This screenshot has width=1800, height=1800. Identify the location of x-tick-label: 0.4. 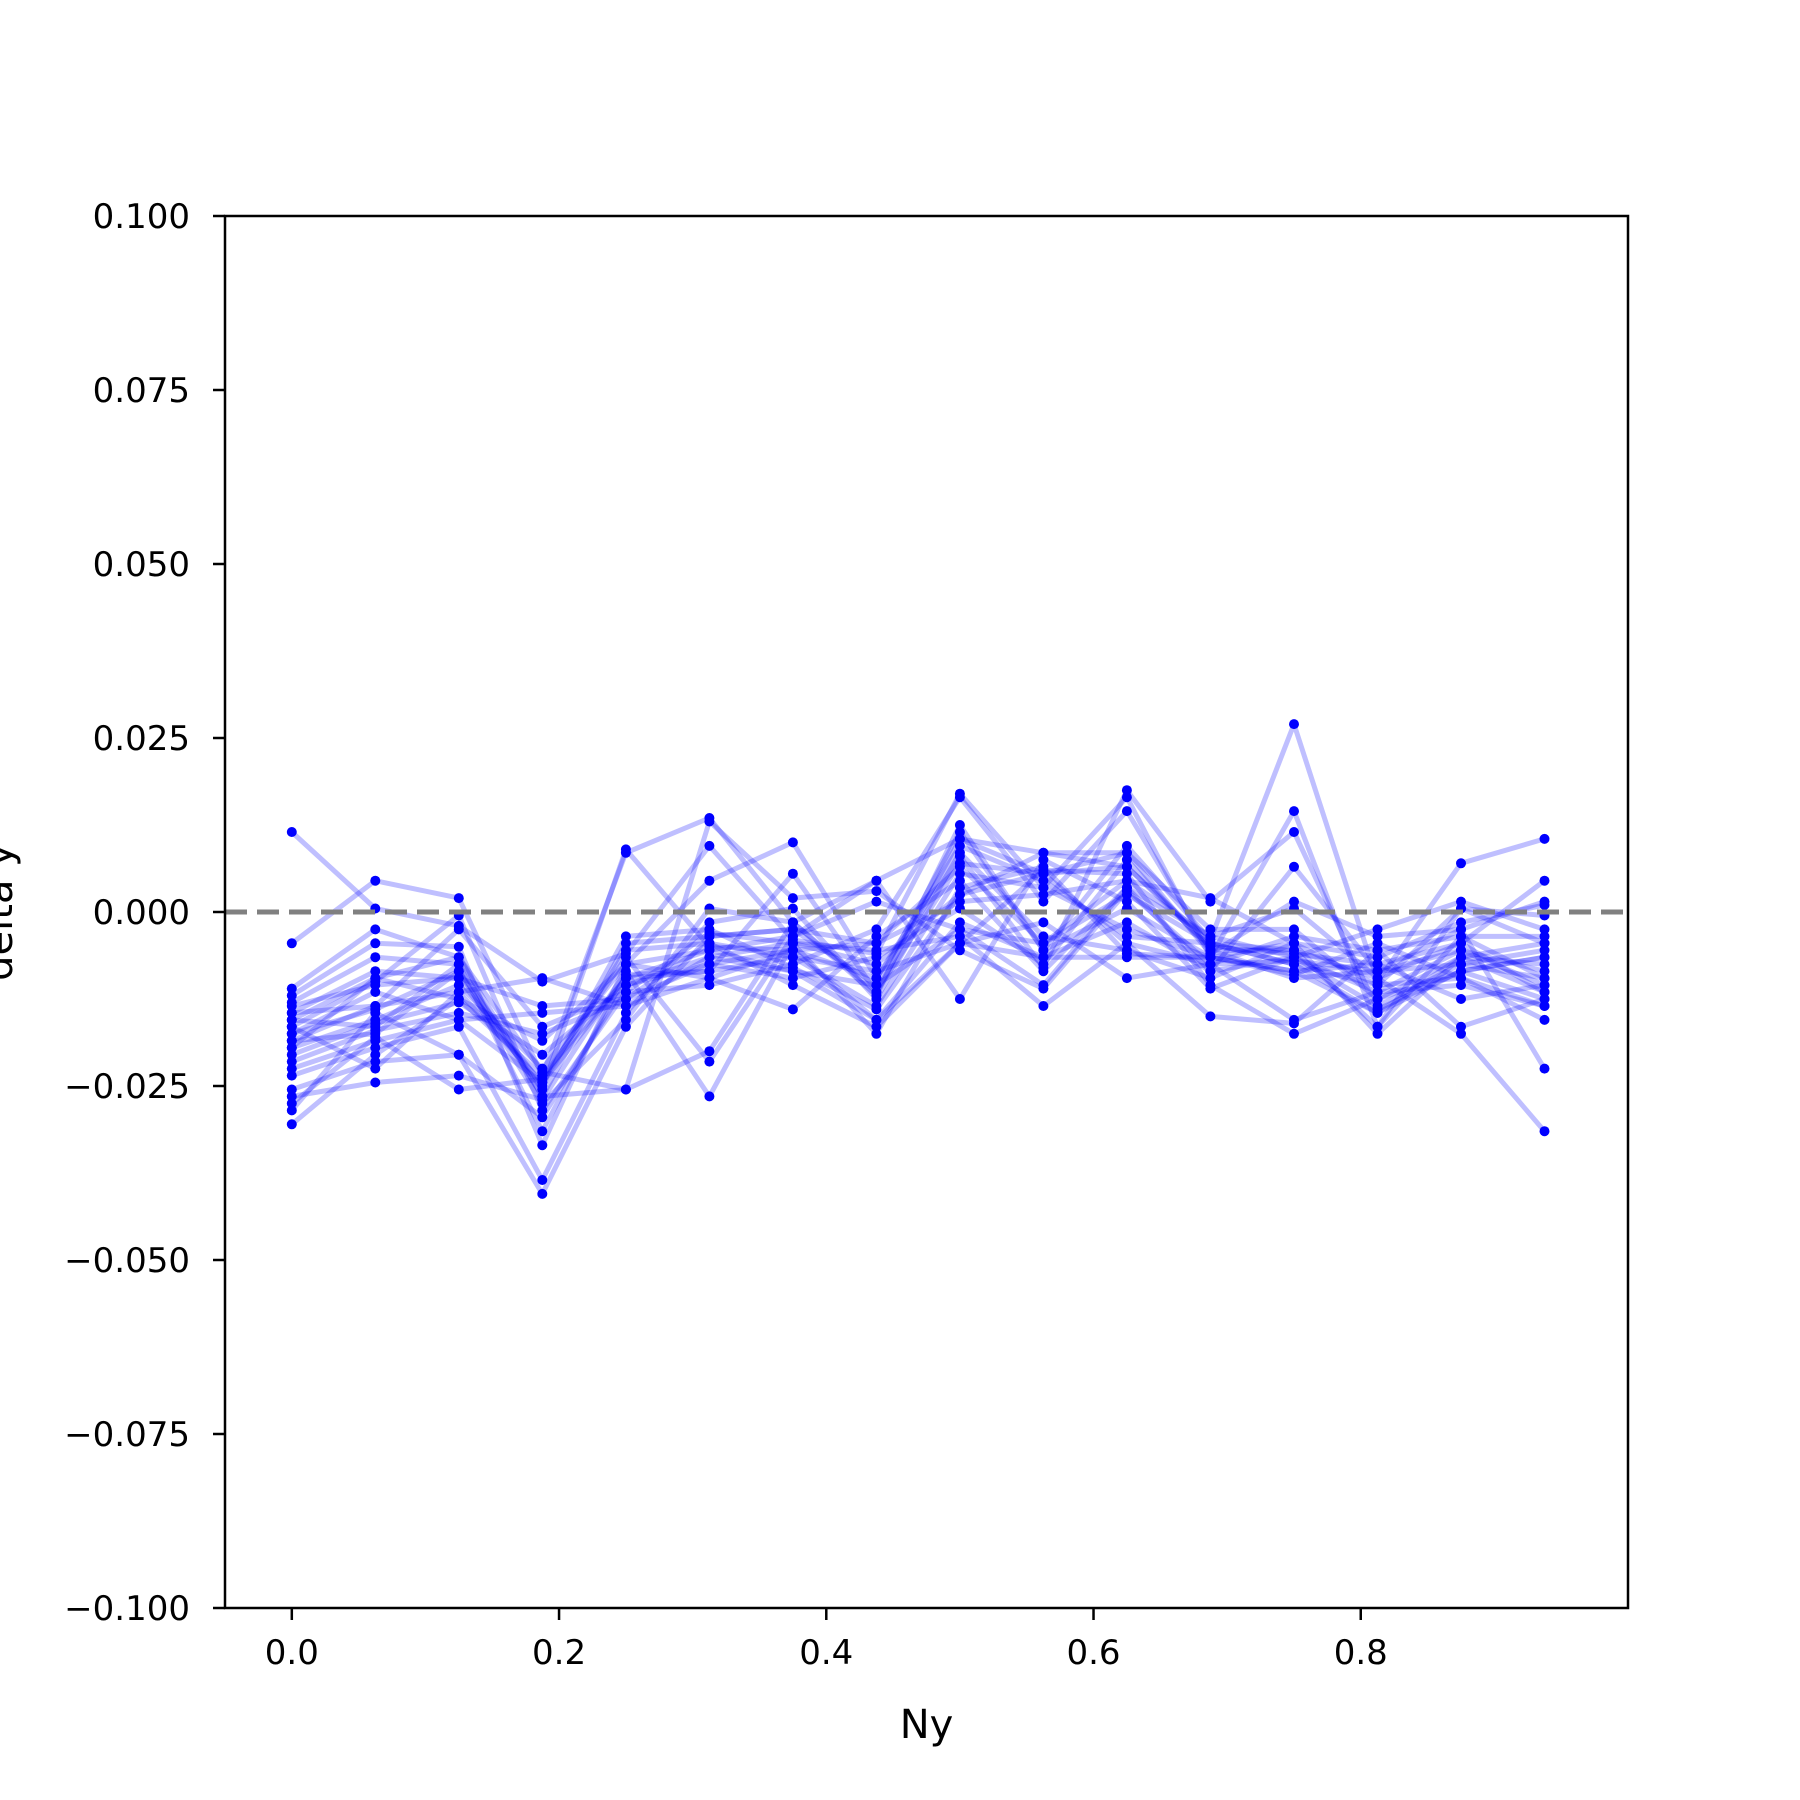
(826, 1653).